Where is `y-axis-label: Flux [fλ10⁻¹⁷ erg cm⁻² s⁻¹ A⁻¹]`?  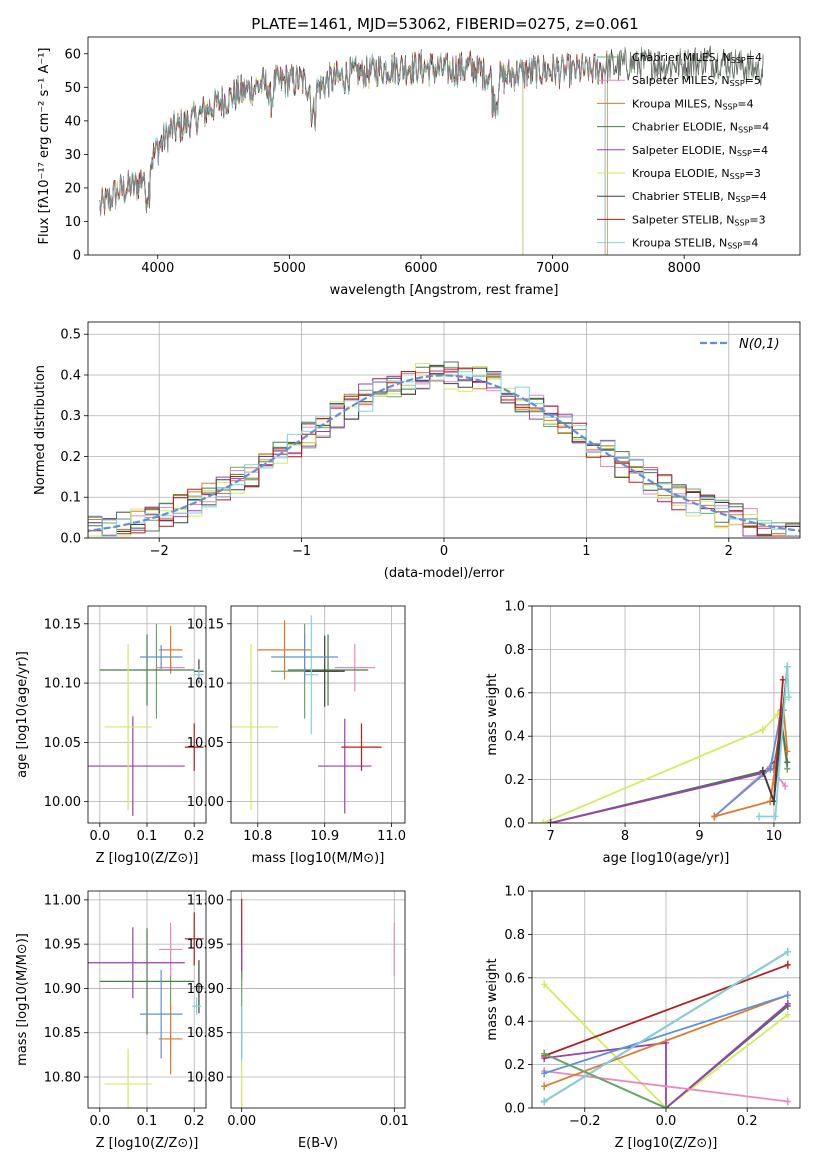
y-axis-label: Flux [fλ10⁻¹⁷ erg cm⁻² s⁻¹ A⁻¹] is located at coordinates (44, 146).